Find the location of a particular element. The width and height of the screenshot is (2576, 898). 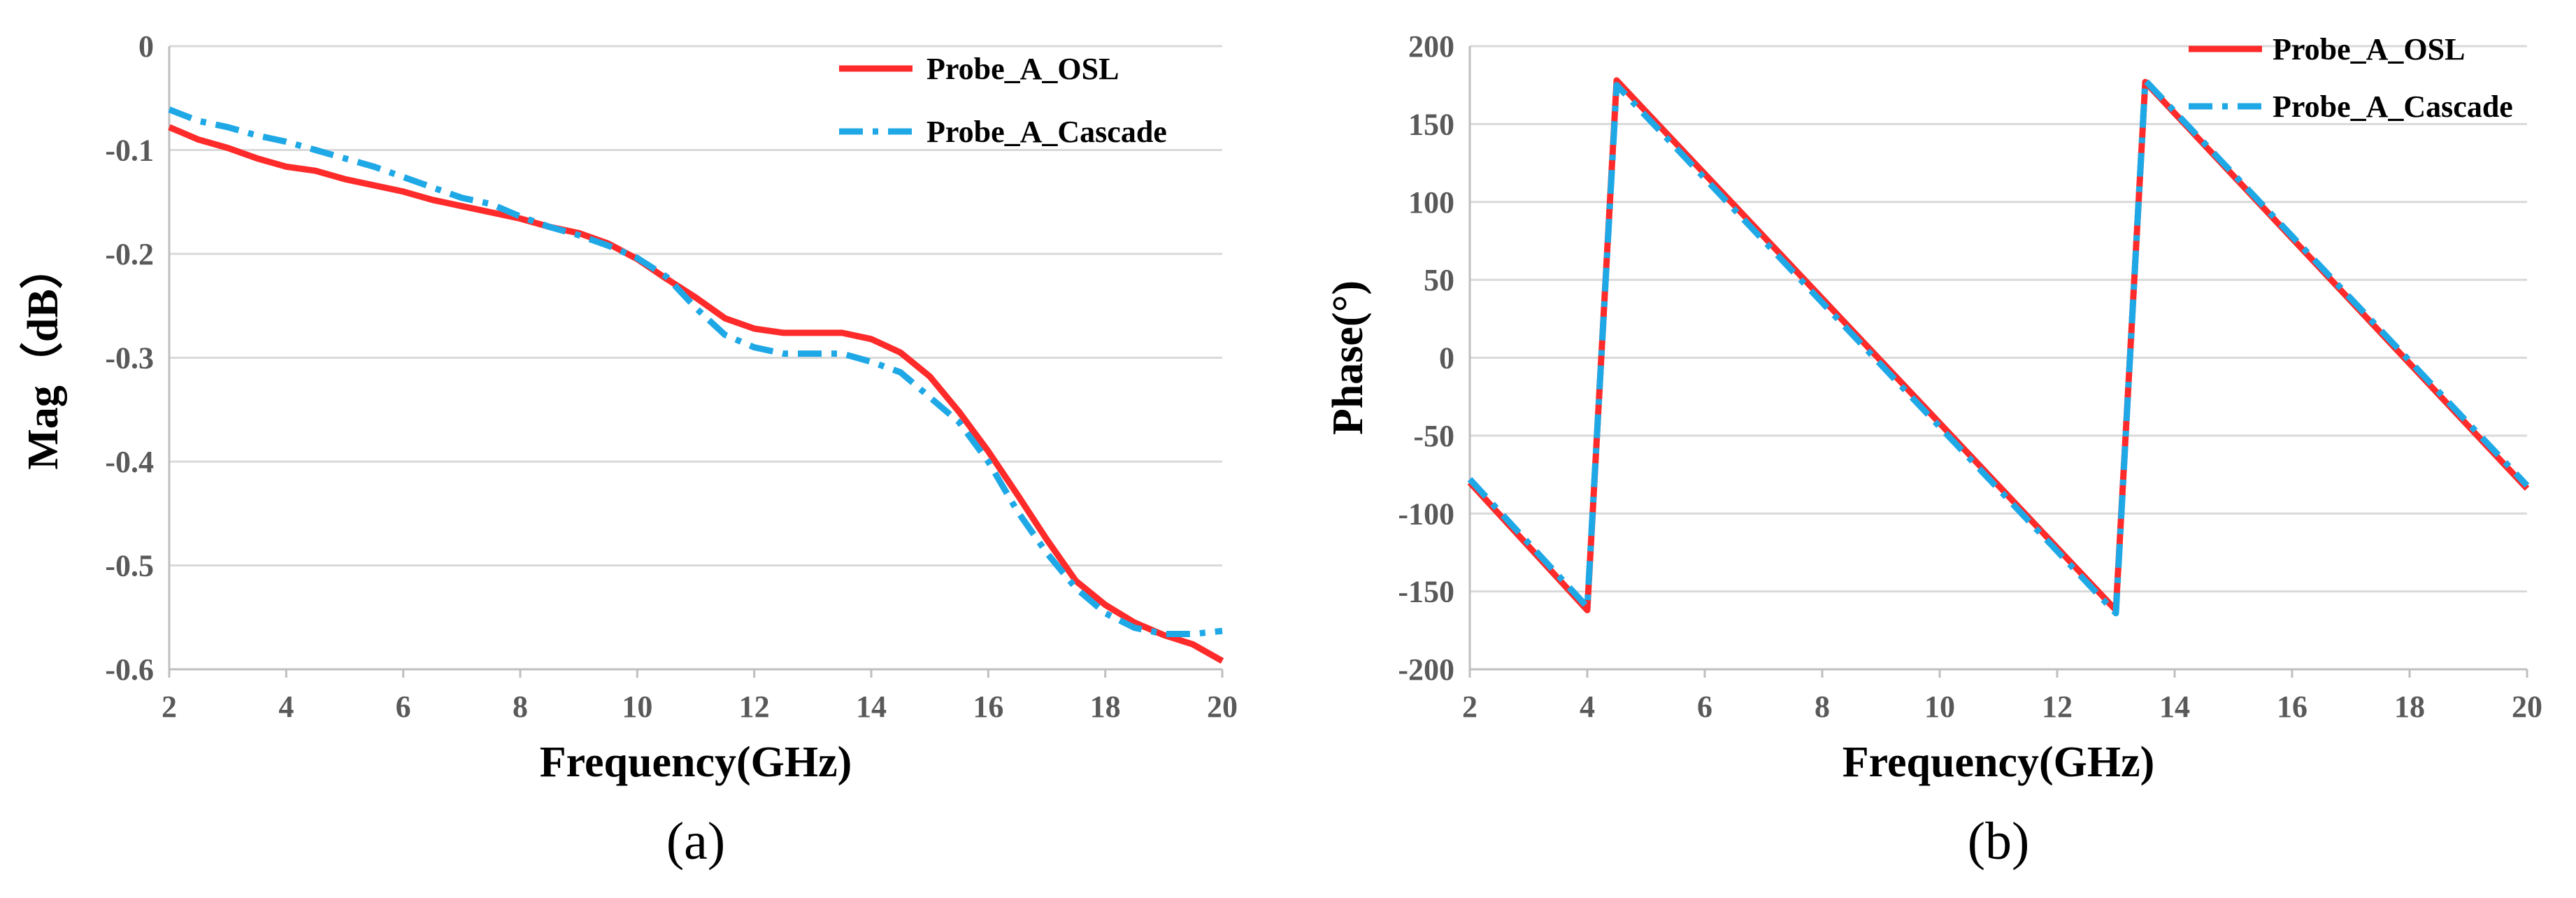

y-tick-label: -0.3 is located at coordinates (129, 358).